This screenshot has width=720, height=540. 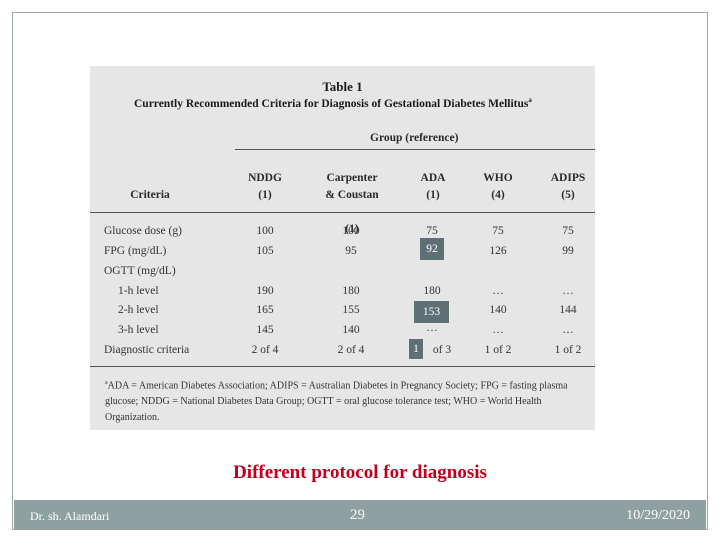 I want to click on footer-author: Dr. sh. Alamdari, so click(x=70, y=516).